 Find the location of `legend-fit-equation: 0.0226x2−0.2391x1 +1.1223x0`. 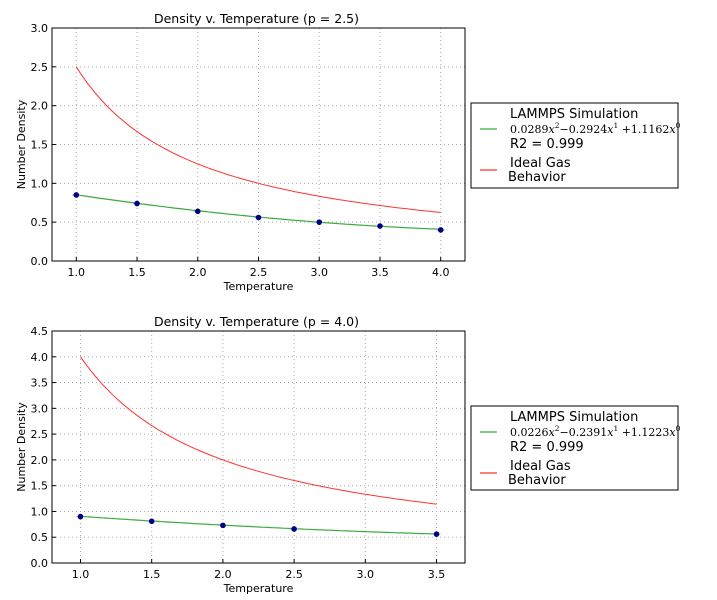

legend-fit-equation: 0.0226x2−0.2391x1 +1.1223x0 is located at coordinates (595, 431).